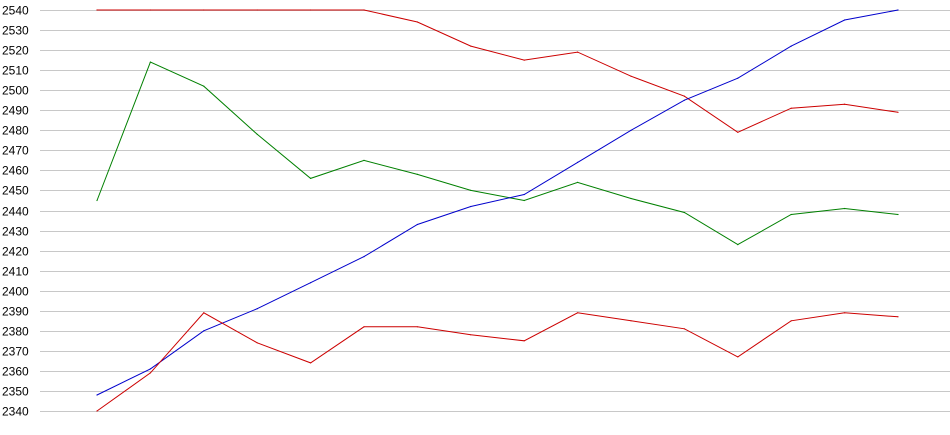 The image size is (950, 435). Describe the element at coordinates (15, 51) in the screenshot. I see `y-tick-label: 2520` at that location.